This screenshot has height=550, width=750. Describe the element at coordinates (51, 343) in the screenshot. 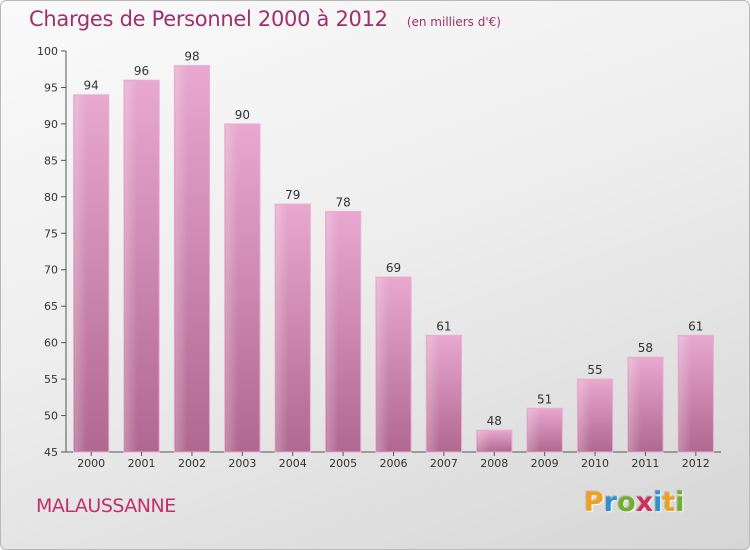

I see `y-tick-label: 60` at that location.